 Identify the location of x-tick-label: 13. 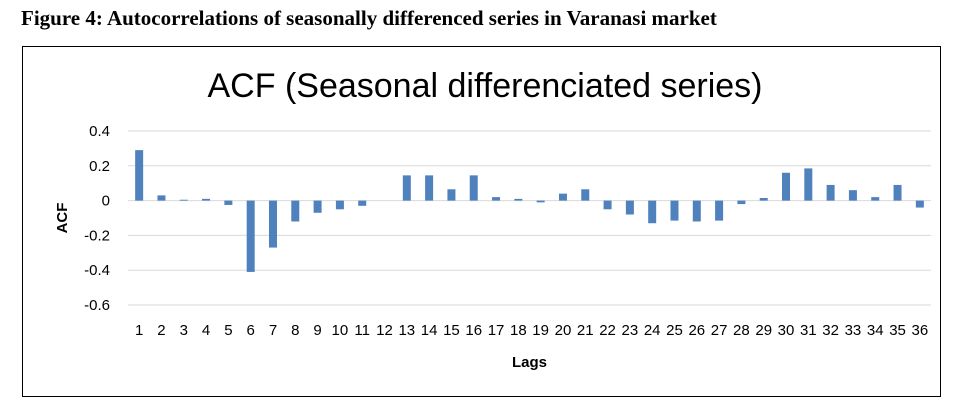
(406, 330).